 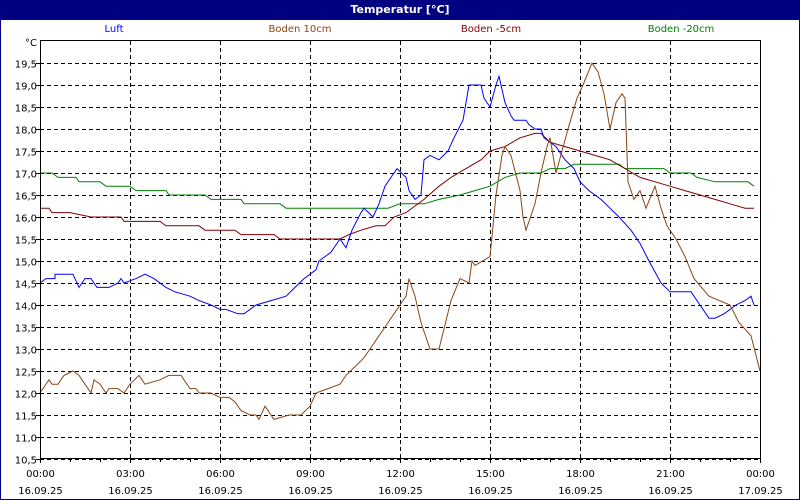 What do you see at coordinates (26, 285) in the screenshot?
I see `y-tick-label: 14,5` at bounding box center [26, 285].